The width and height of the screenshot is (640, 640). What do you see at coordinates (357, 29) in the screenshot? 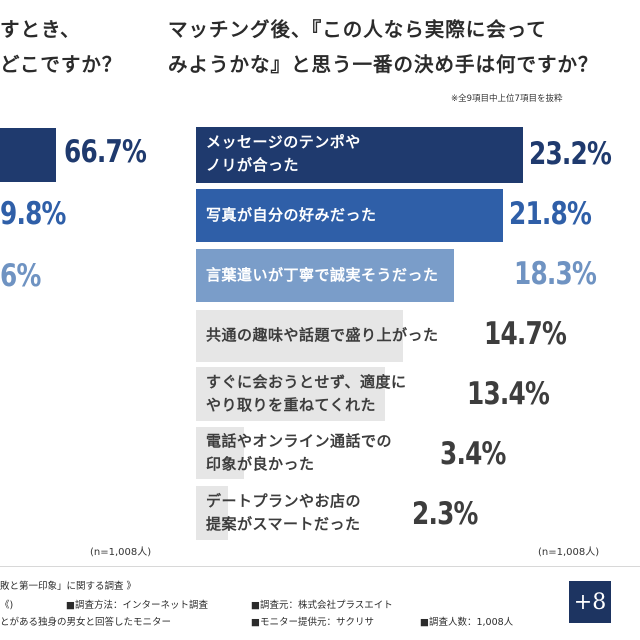
I see `chart-title-line1: マッチング後、『この人なら実際に会って` at bounding box center [357, 29].